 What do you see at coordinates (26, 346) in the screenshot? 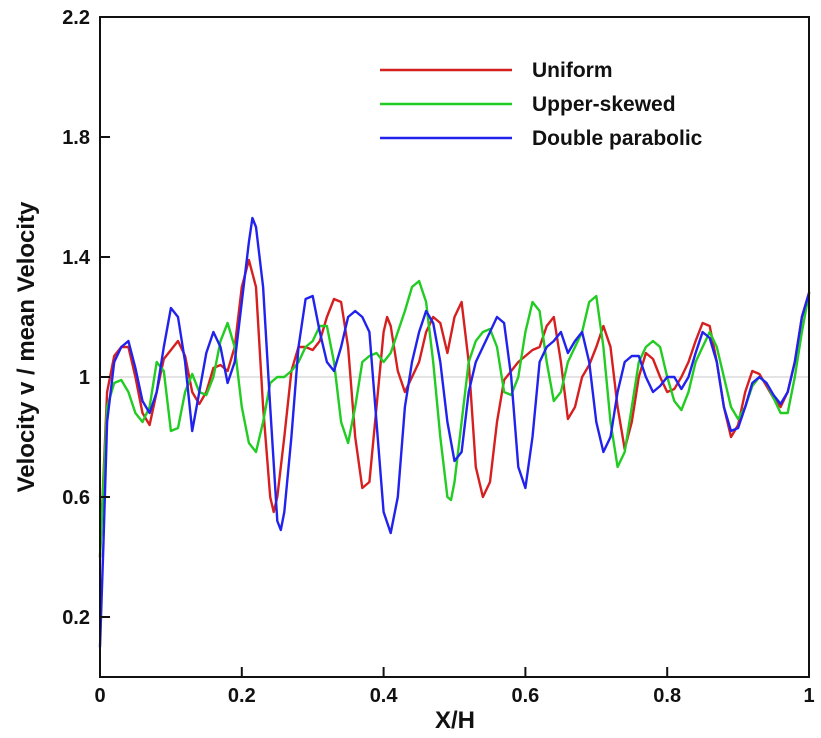
I see `y-axis-title: Velocity v / mean Velocity` at bounding box center [26, 346].